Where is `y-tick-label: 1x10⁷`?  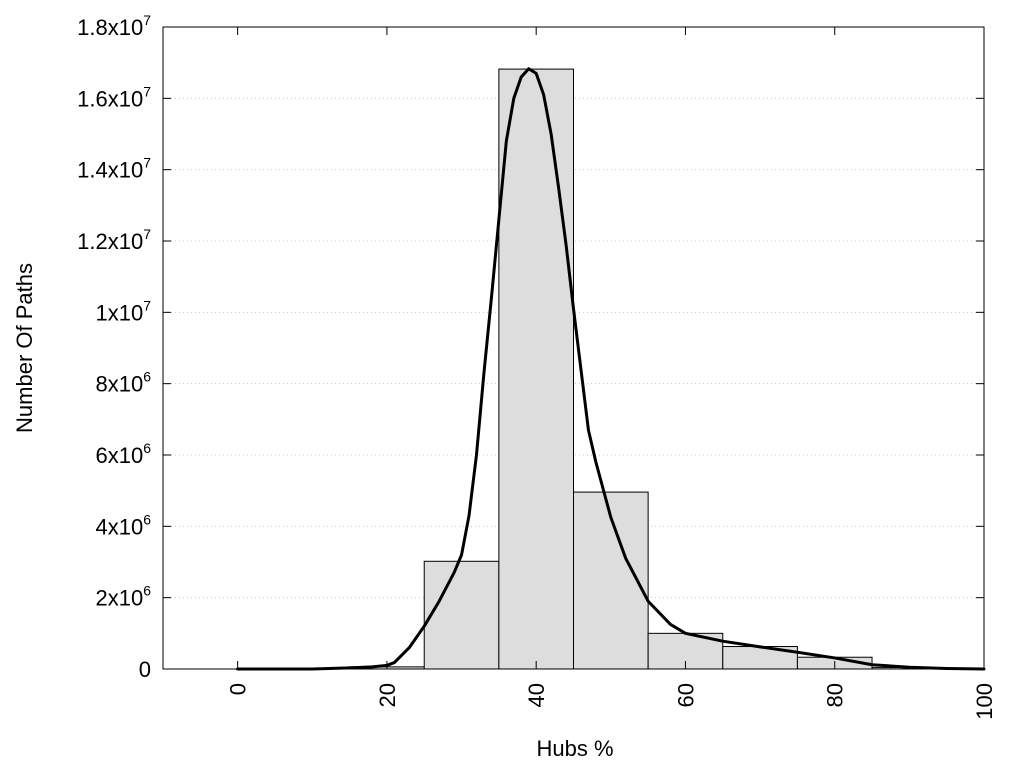
y-tick-label: 1x10⁷ is located at coordinates (123, 311).